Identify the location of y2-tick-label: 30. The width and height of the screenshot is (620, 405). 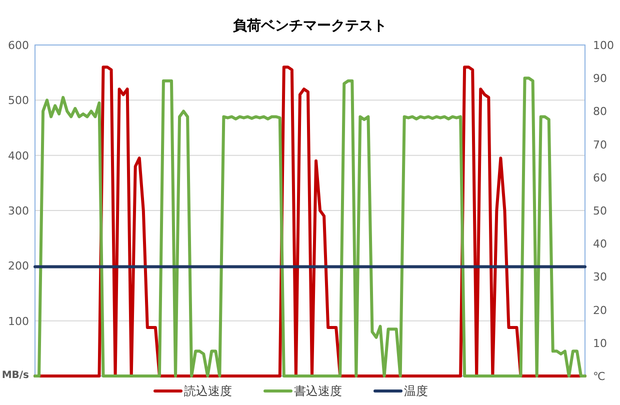
(600, 277).